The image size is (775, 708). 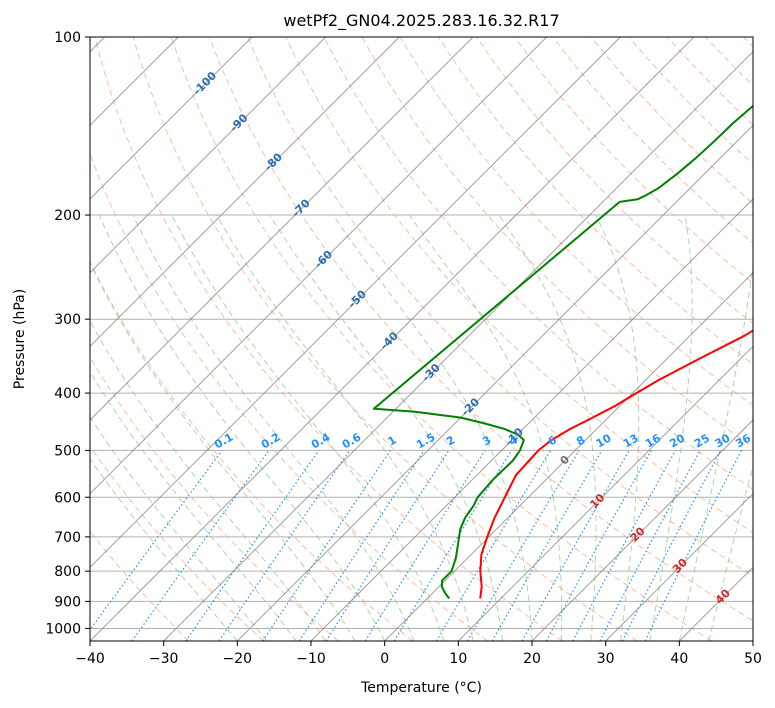 What do you see at coordinates (311, 659) in the screenshot?
I see `x-tick-label: −10` at bounding box center [311, 659].